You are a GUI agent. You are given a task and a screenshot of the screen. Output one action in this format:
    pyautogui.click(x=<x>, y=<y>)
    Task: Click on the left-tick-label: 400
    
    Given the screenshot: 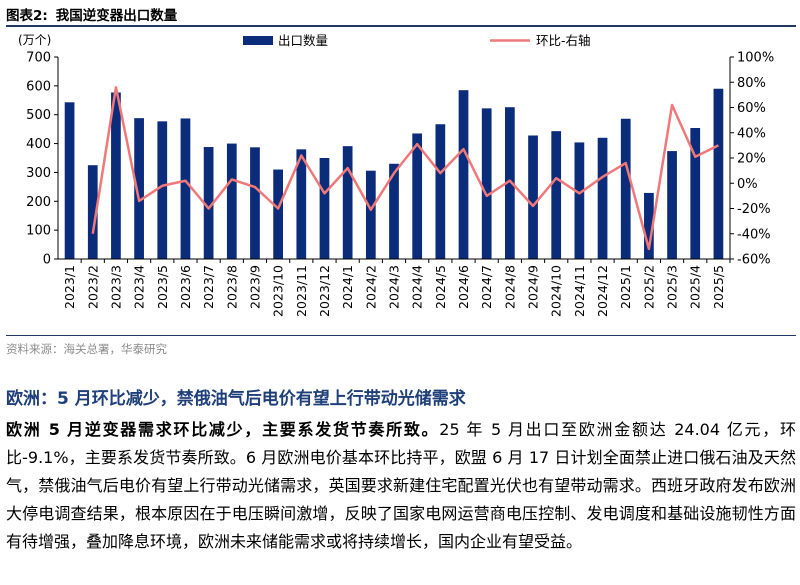 What is the action you would take?
    pyautogui.click(x=38, y=144)
    